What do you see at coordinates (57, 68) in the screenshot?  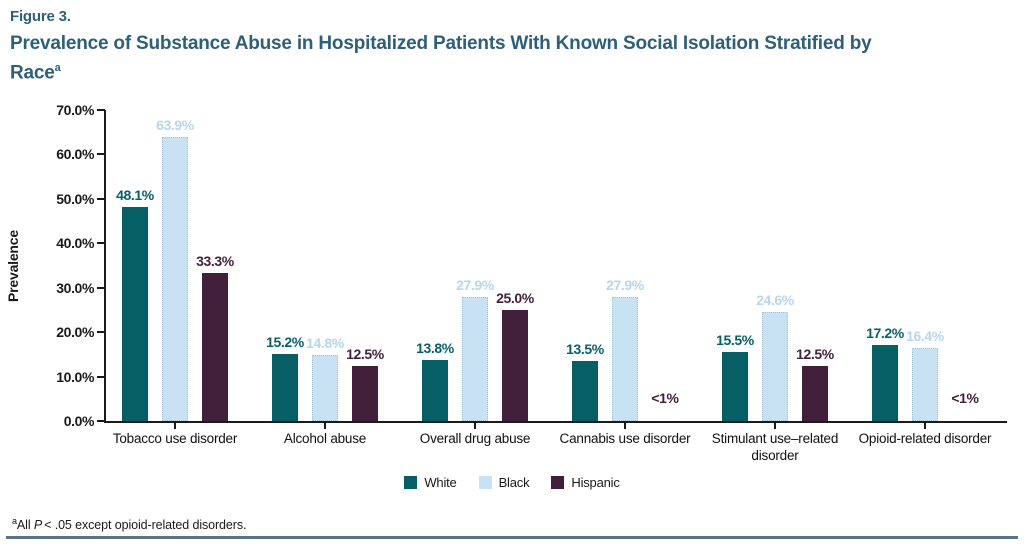 I see `title-superscript: a` at bounding box center [57, 68].